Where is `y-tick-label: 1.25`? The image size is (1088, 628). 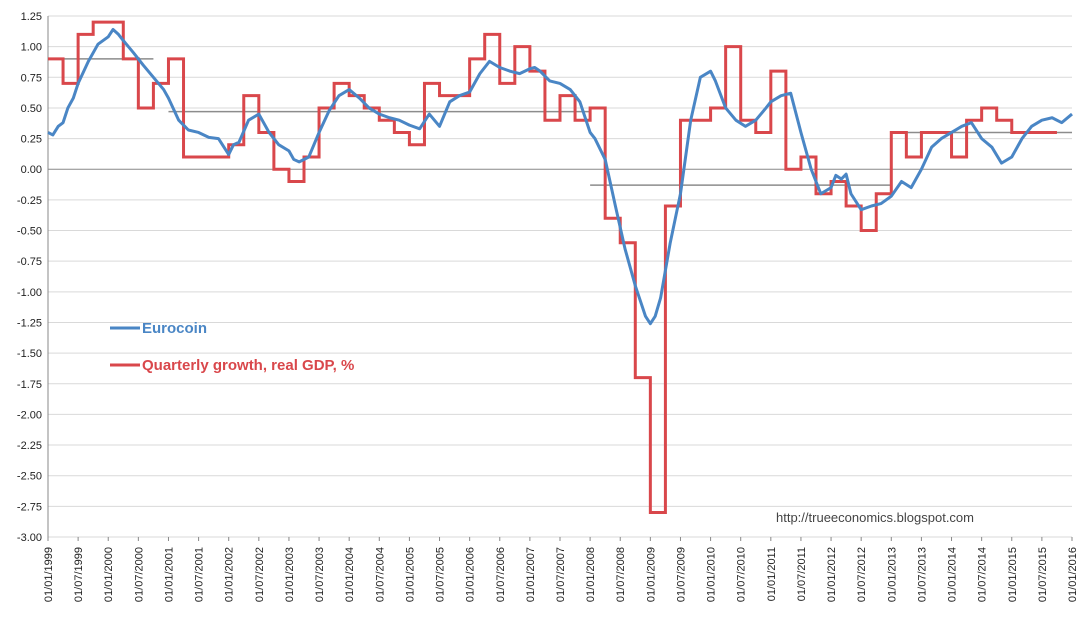 y-tick-label: 1.25 is located at coordinates (31, 17).